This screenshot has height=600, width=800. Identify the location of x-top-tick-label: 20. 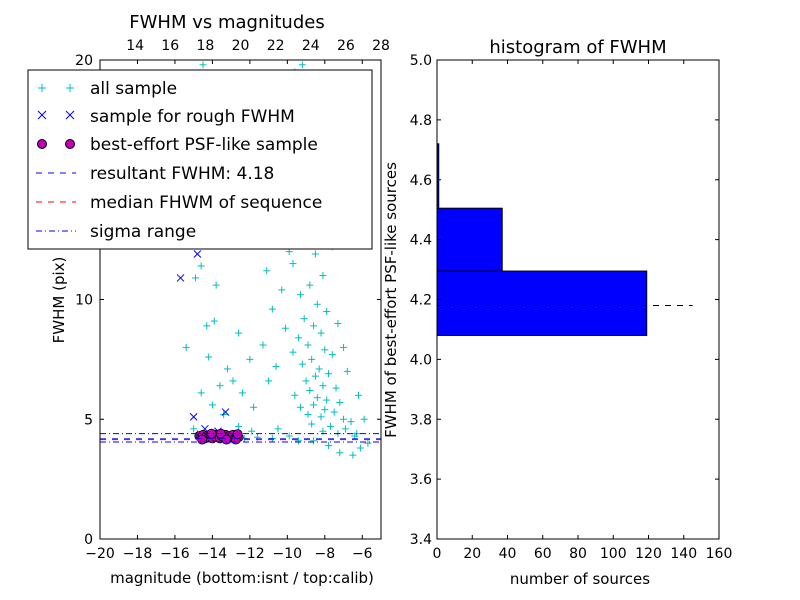
(241, 46).